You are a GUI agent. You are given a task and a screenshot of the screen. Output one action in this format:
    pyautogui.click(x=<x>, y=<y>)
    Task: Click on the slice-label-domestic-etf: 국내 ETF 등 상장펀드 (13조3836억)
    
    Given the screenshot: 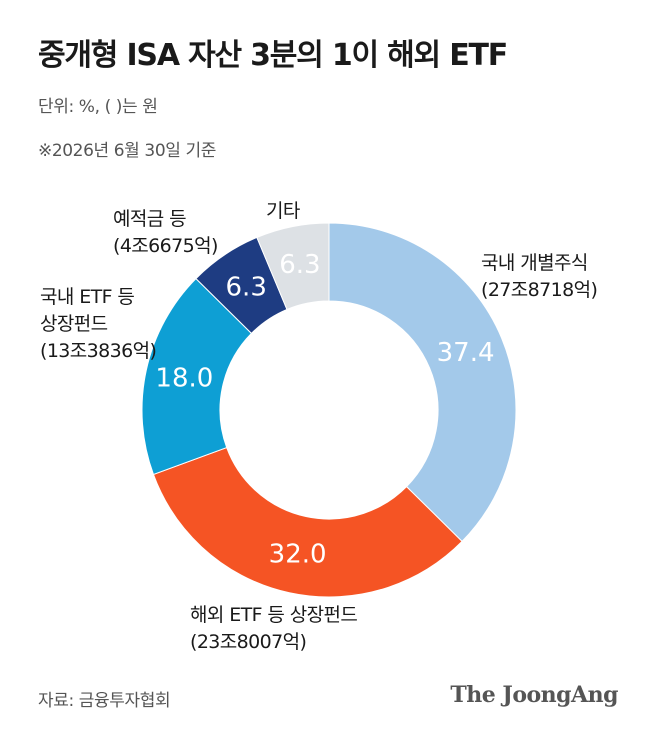 What is the action you would take?
    pyautogui.click(x=98, y=324)
    